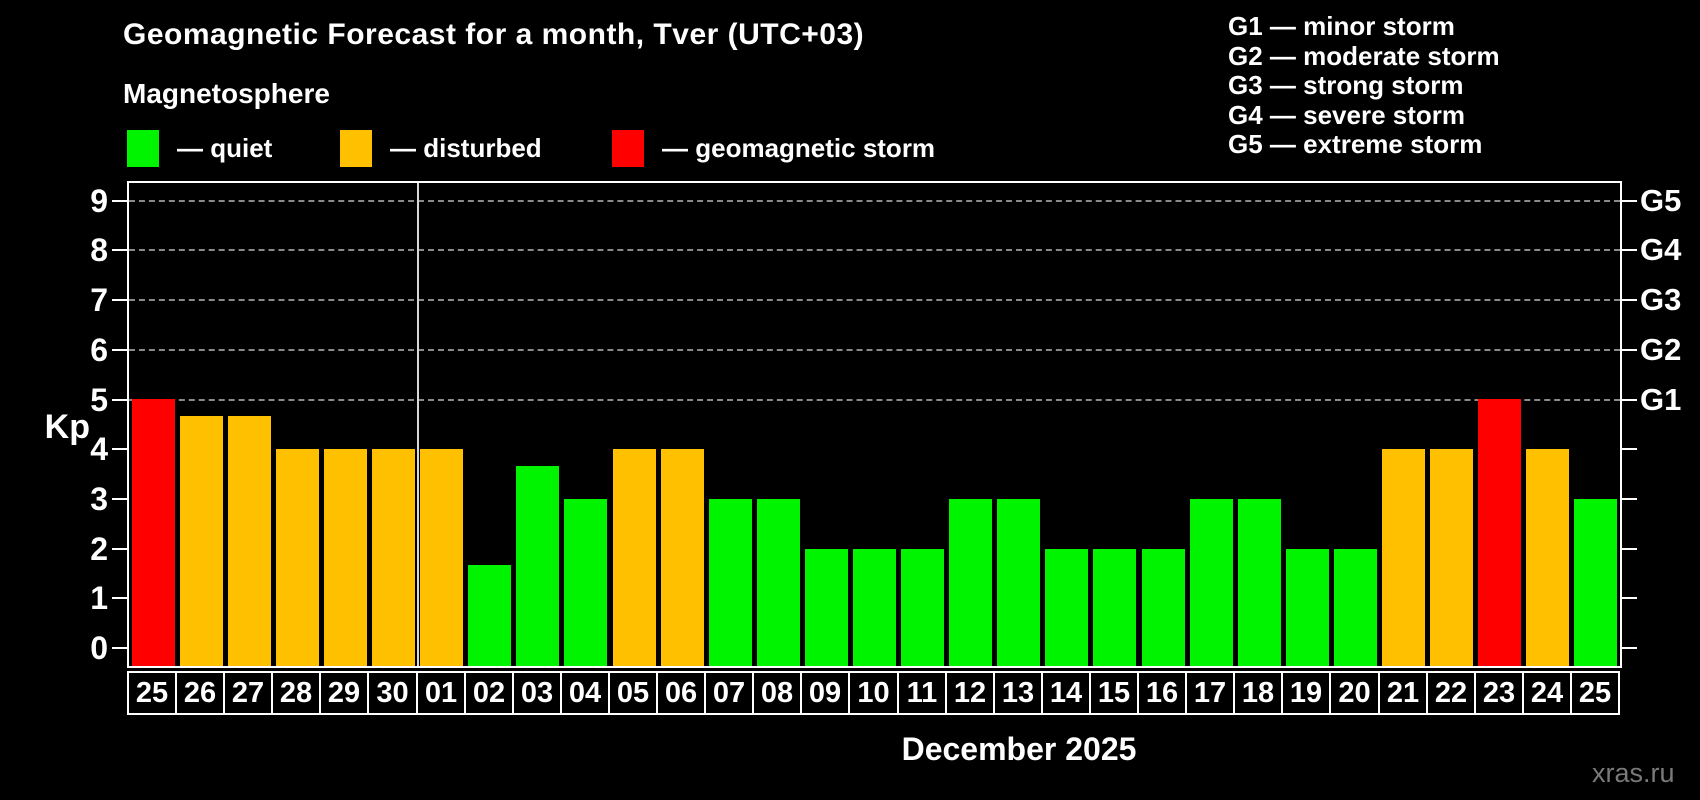 This screenshot has width=1700, height=800. What do you see at coordinates (143, 148) in the screenshot?
I see `quiet-color-swatch` at bounding box center [143, 148].